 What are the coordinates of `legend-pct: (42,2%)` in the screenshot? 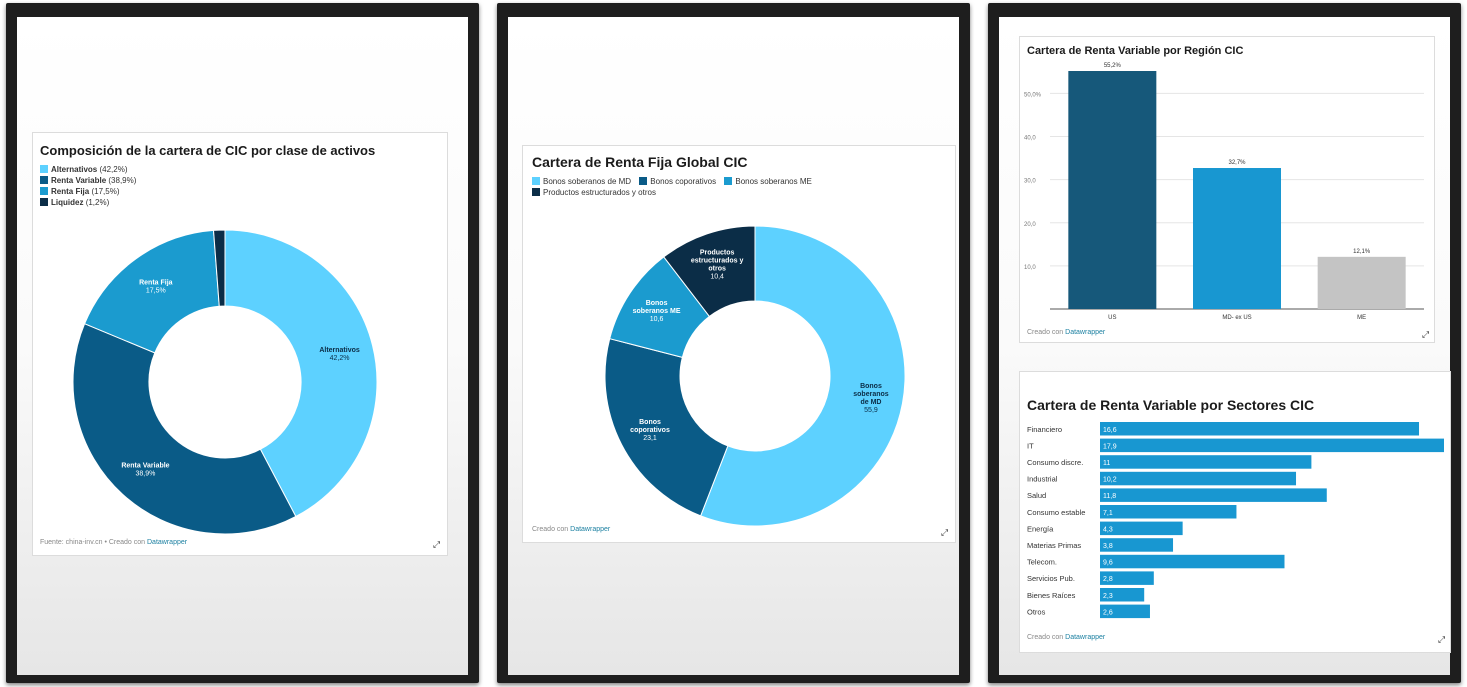 It's located at (113, 169).